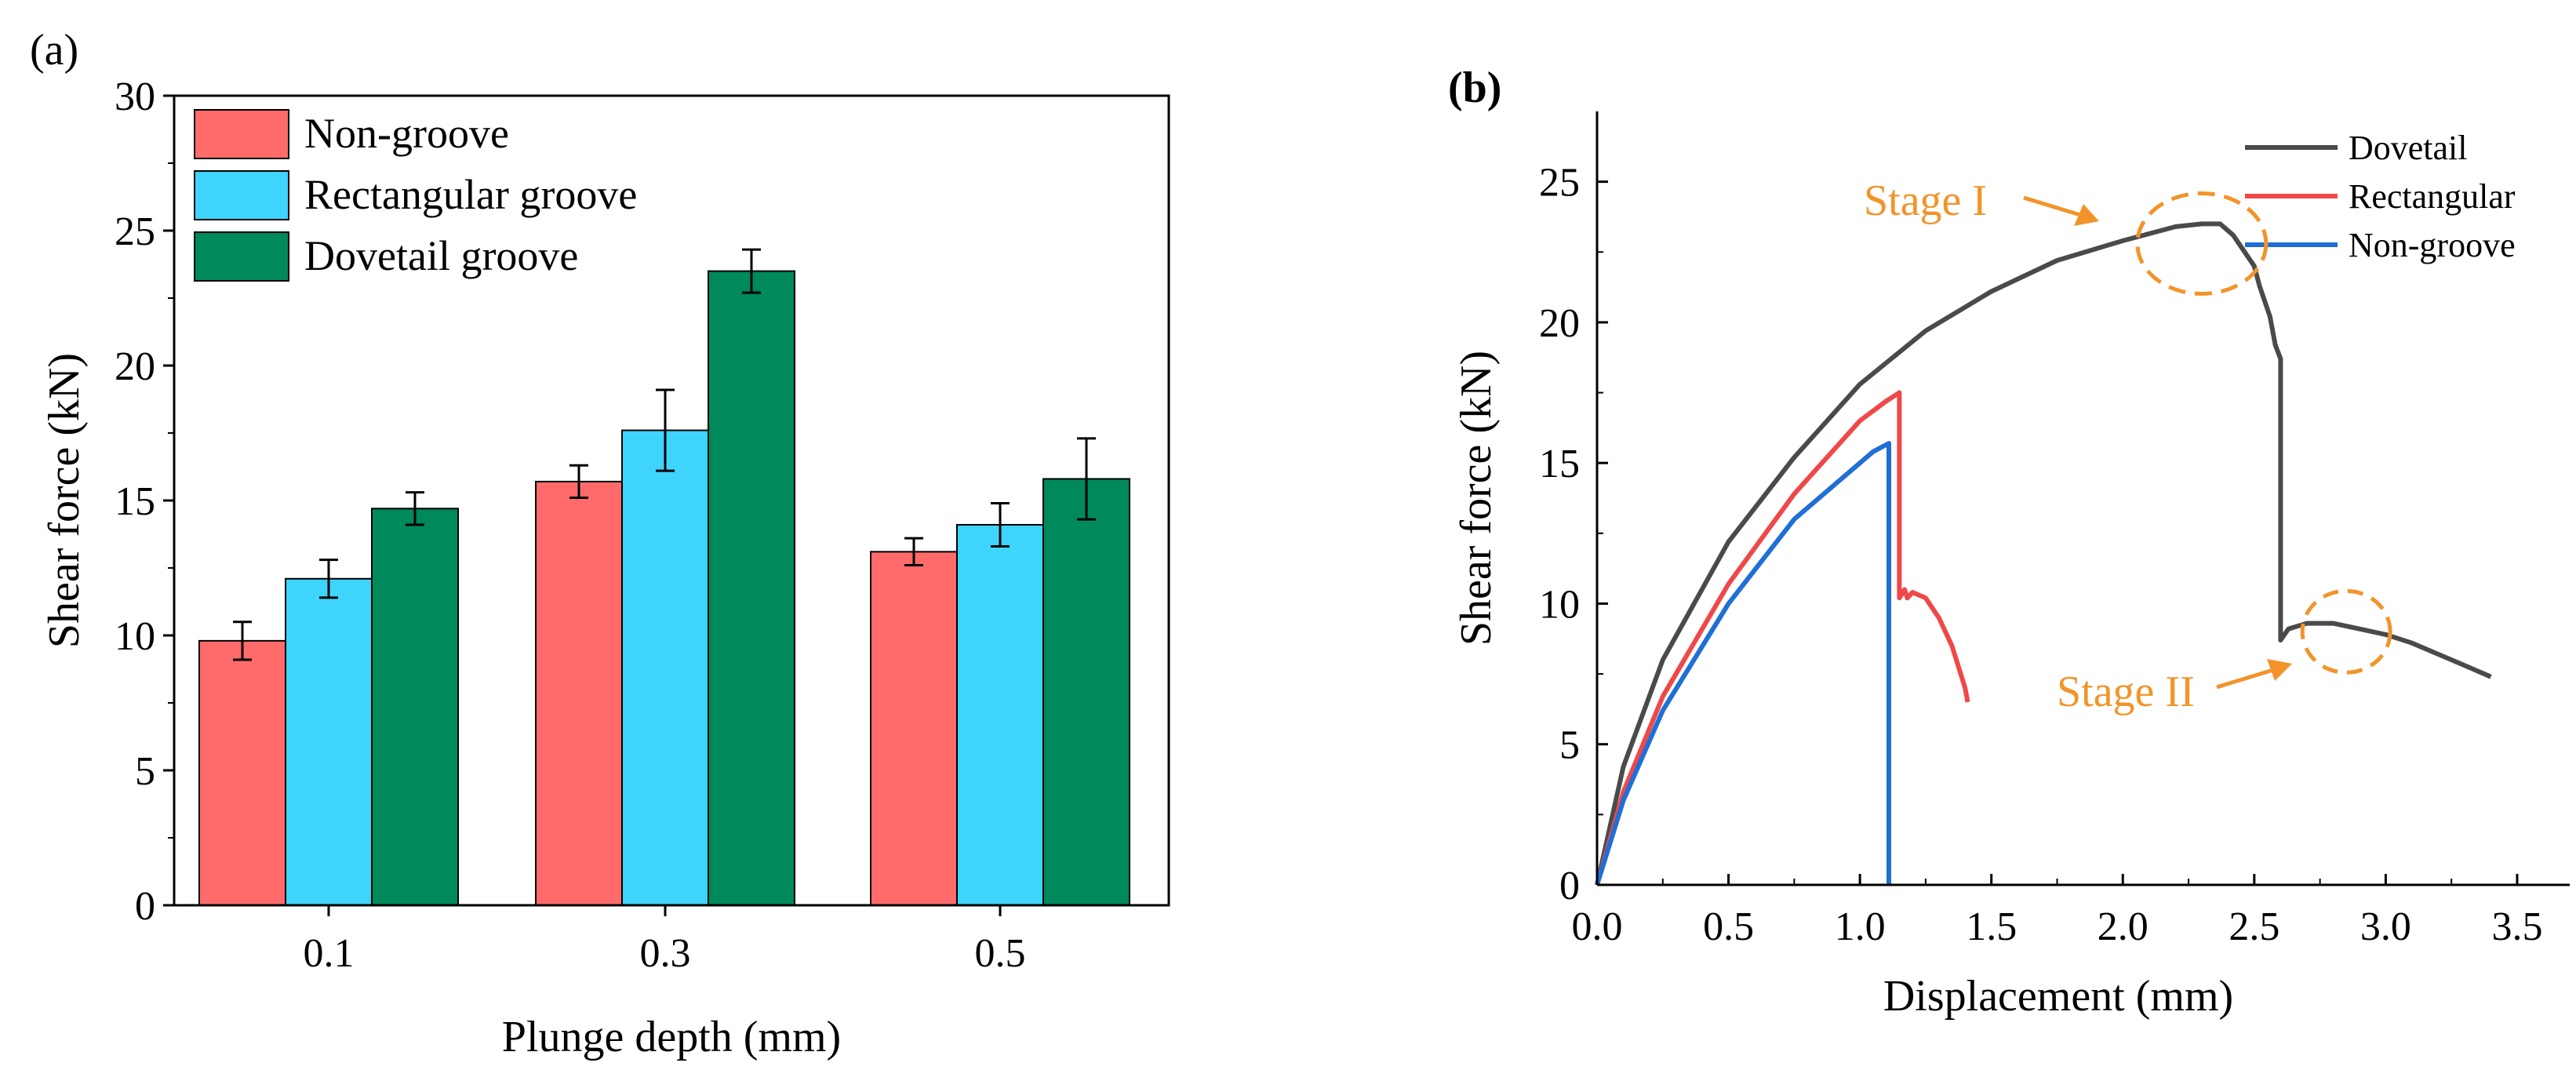  I want to click on legend-b: Dovetail Rectangular Non-groove, so click(2380, 196).